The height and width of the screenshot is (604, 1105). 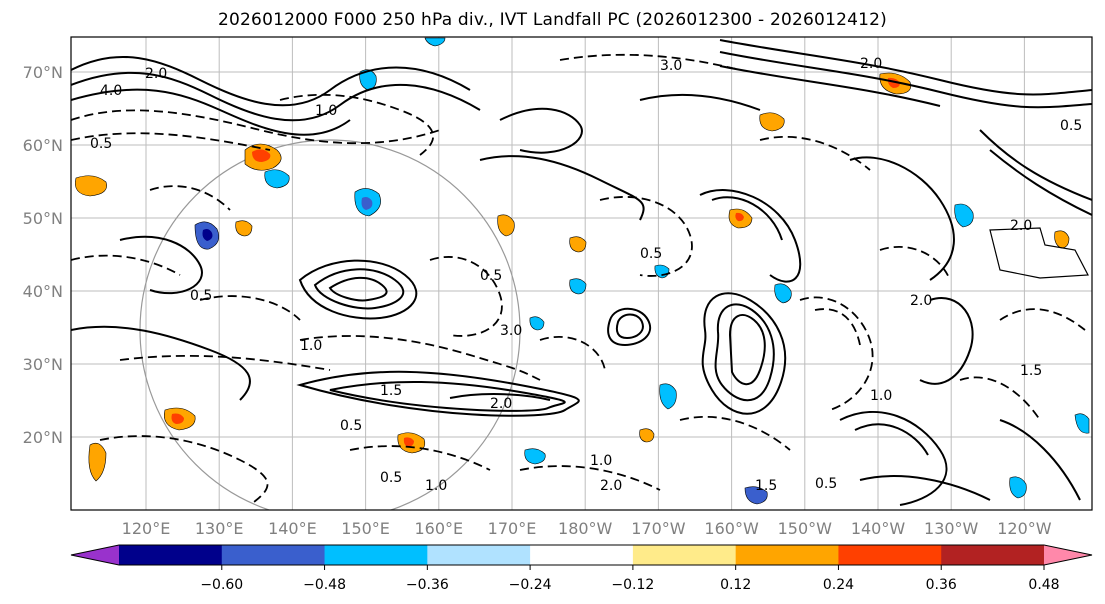 I want to click on colorbar-tick-label: 0.24, so click(x=838, y=585).